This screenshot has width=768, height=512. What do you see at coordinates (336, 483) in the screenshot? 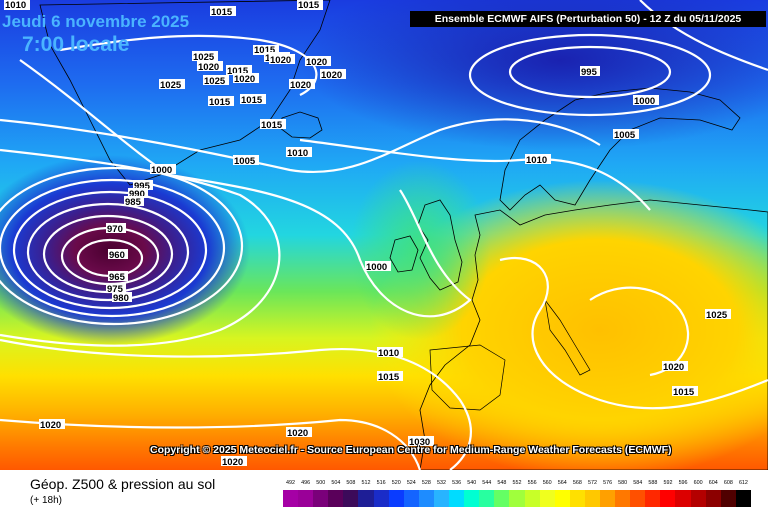
I see `color-scale-value: 504` at bounding box center [336, 483].